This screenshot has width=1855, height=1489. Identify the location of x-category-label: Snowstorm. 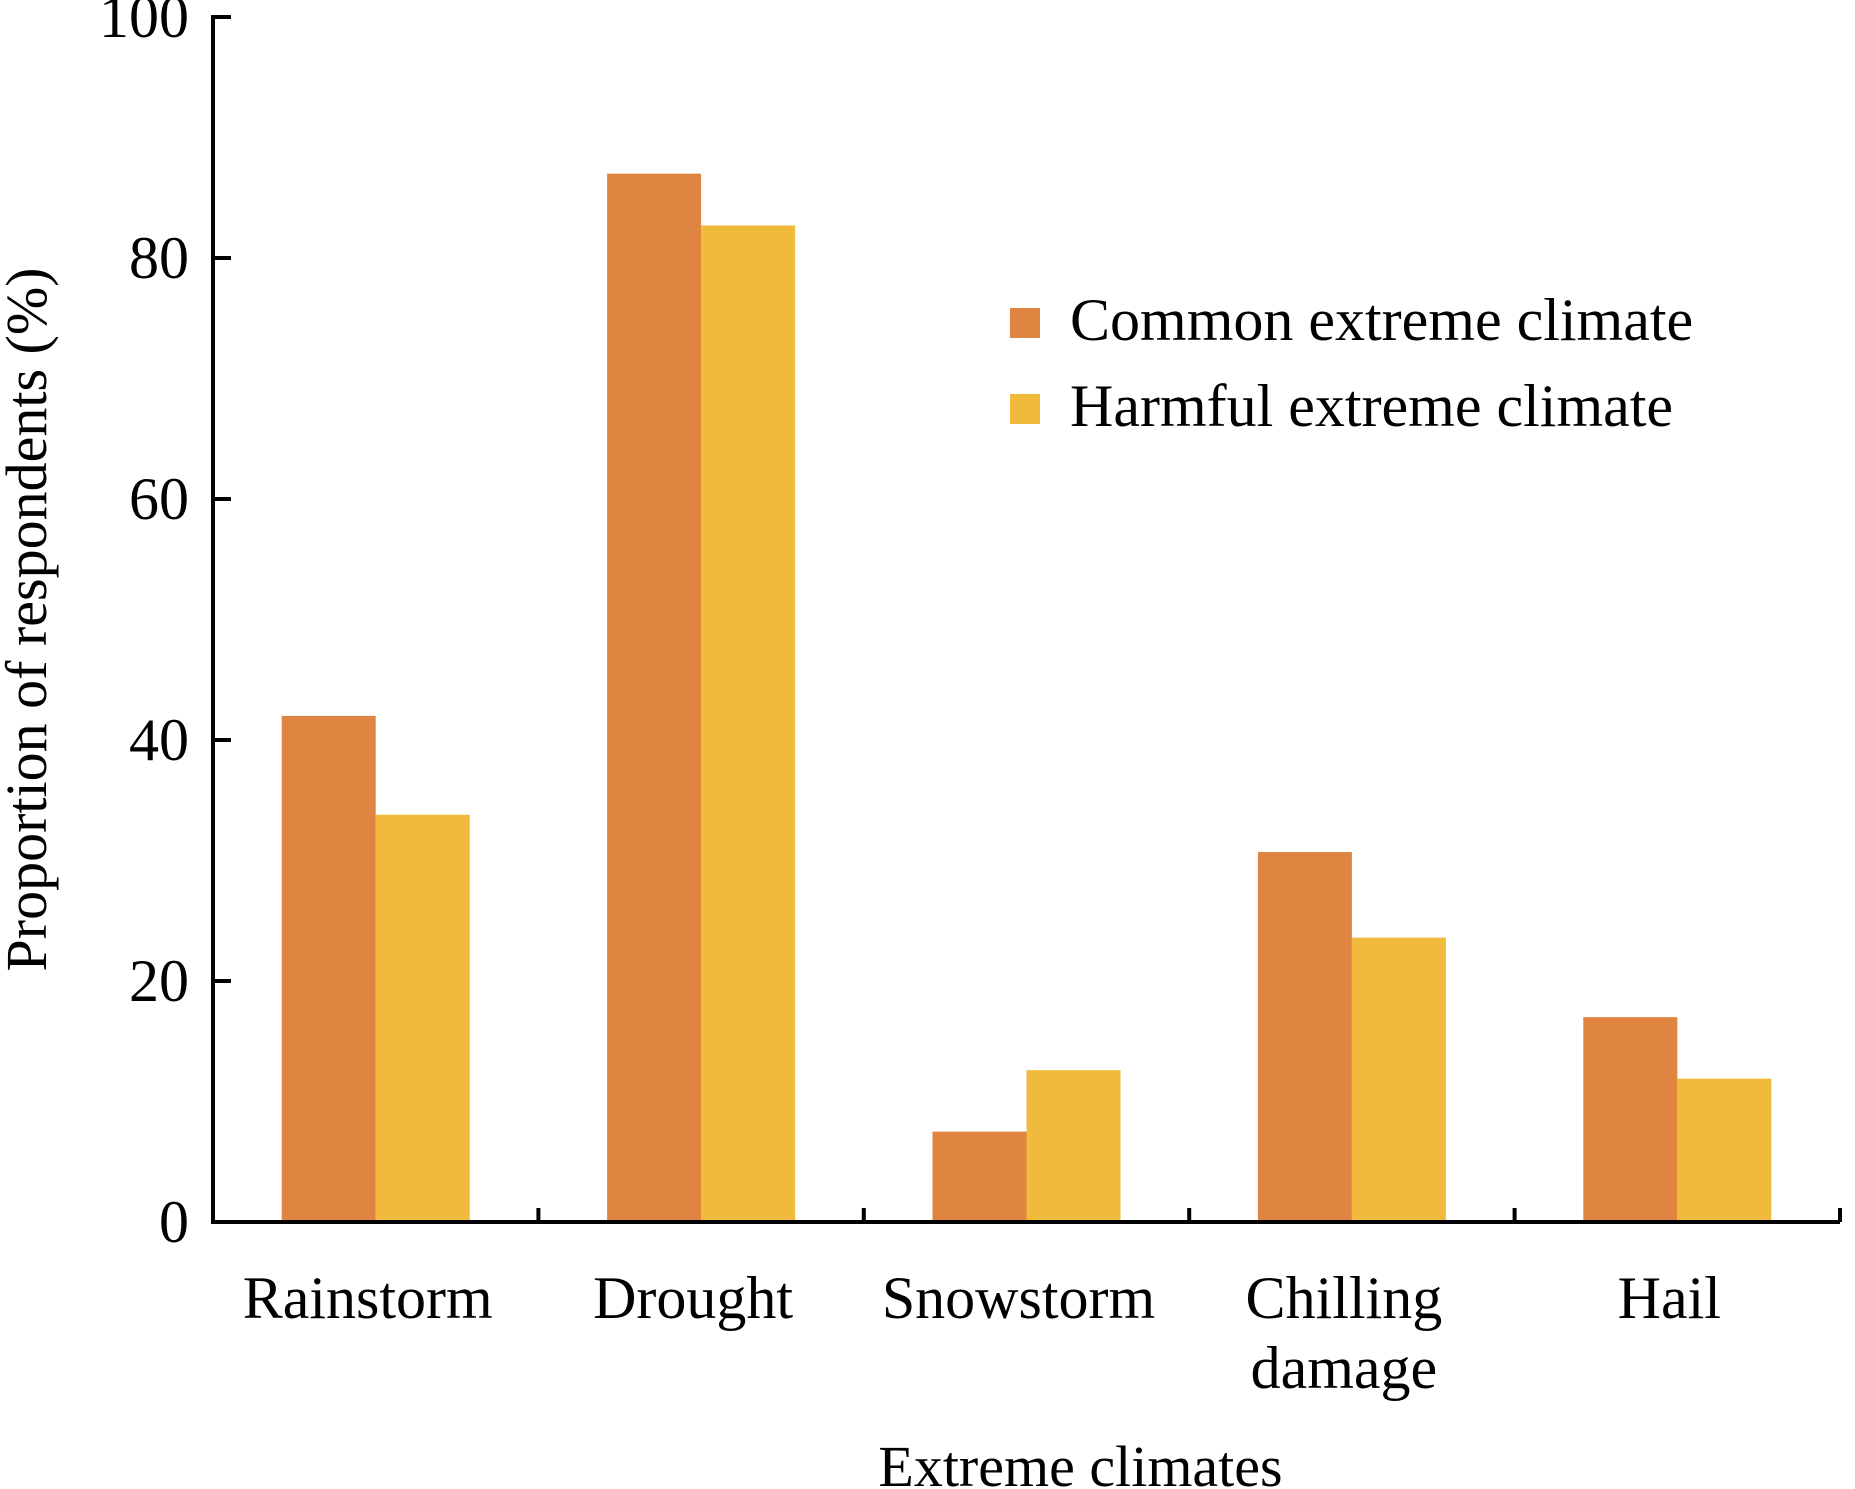
(1018, 1298).